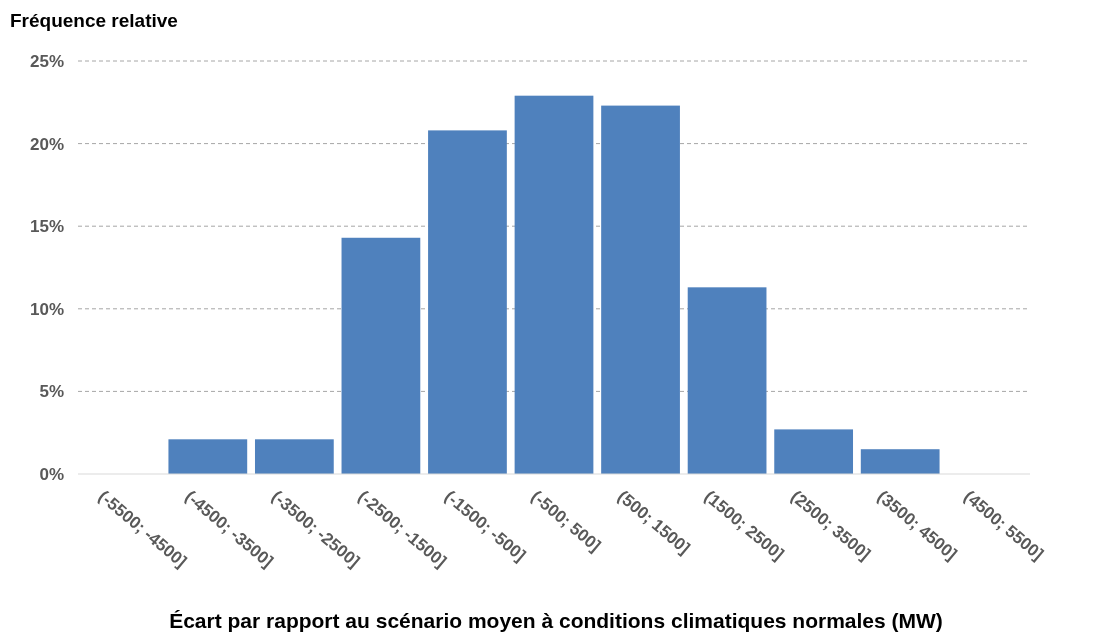  I want to click on y-tick-label: 0%, so click(51, 474).